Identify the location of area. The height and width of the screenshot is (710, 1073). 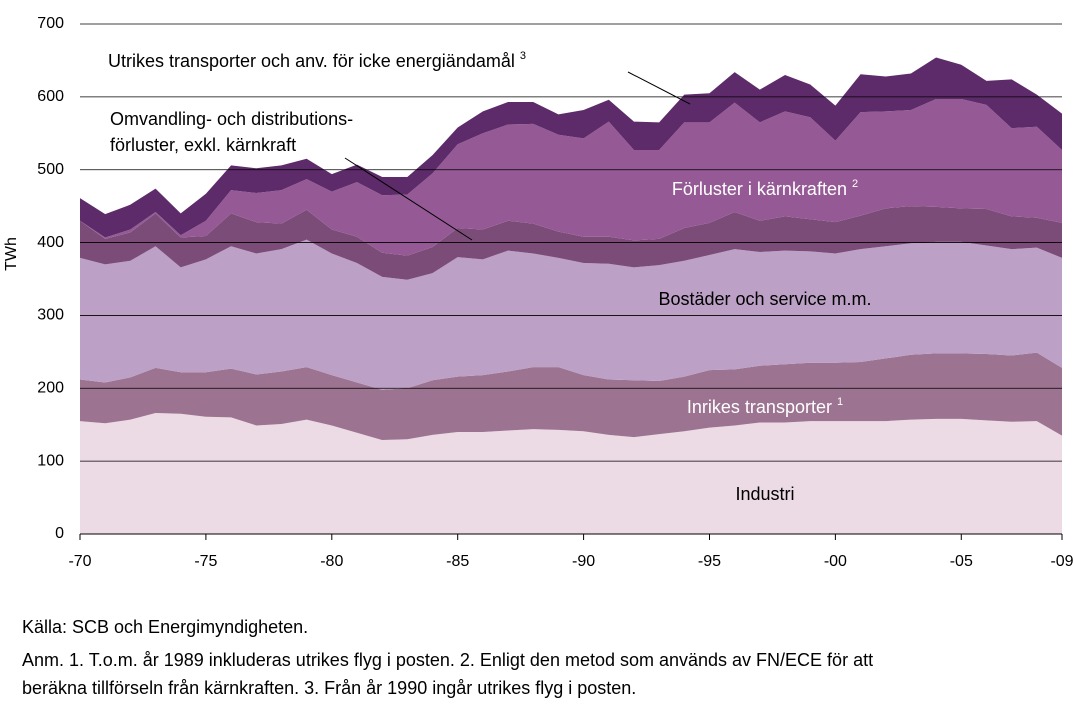
(571, 396).